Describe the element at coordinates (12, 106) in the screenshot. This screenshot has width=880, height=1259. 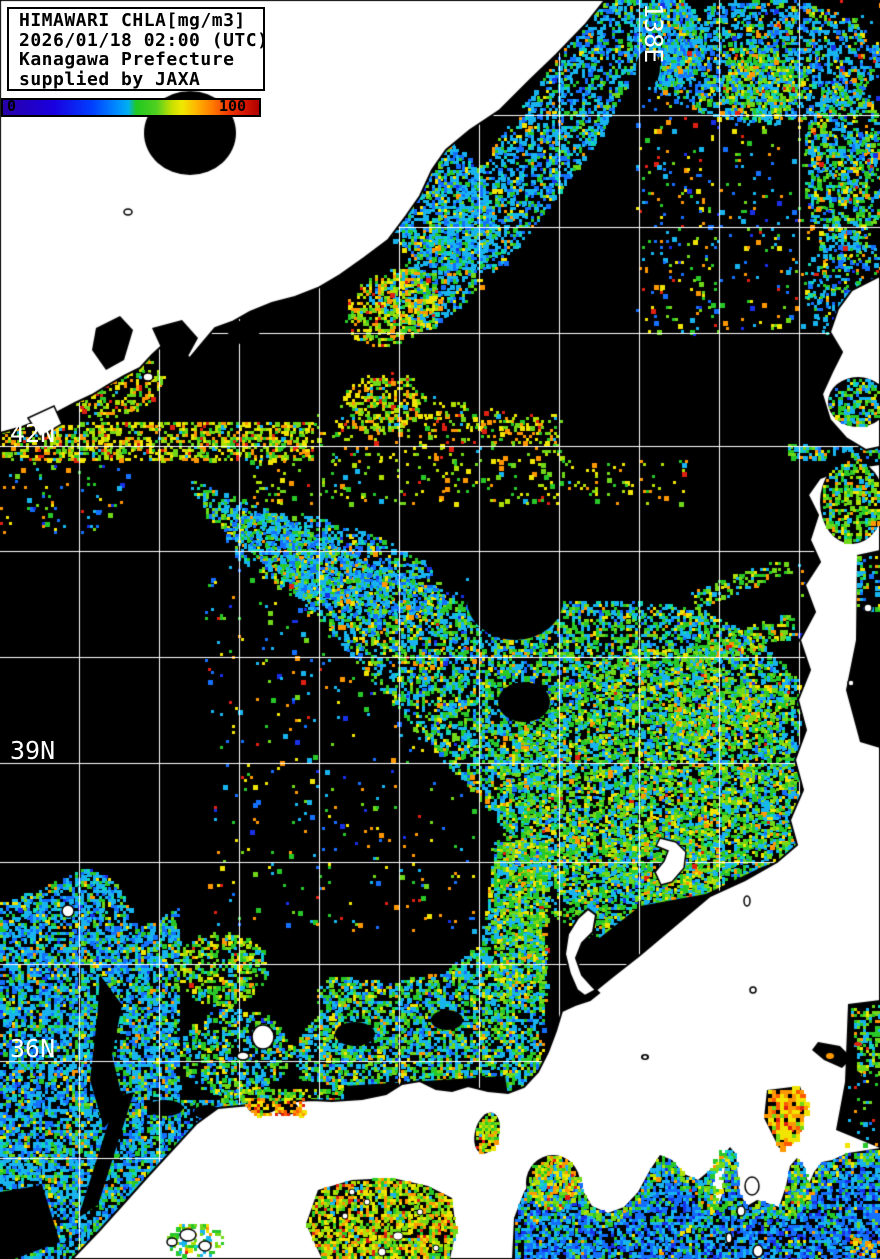
I see `colorbar-min-label: 0` at that location.